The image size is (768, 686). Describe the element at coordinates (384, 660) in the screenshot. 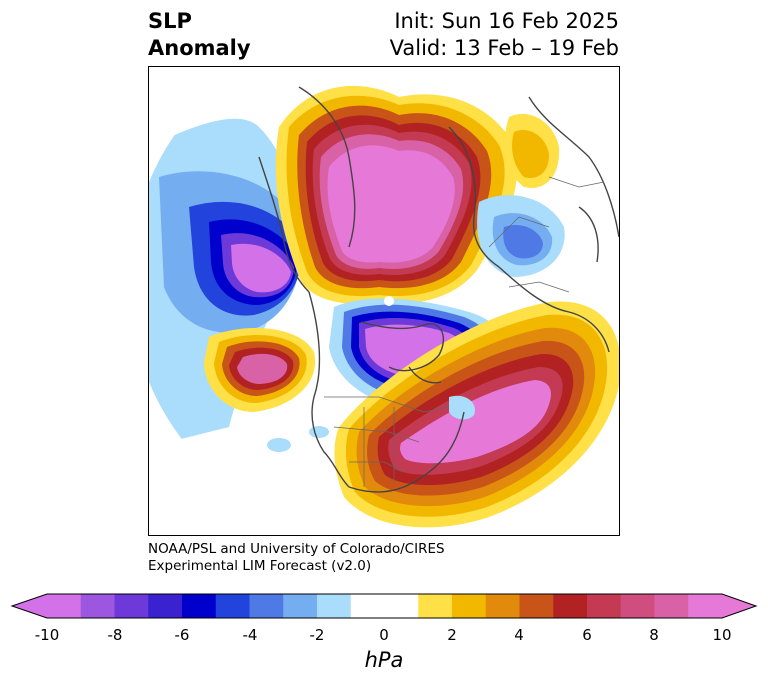

I see `colorbar-units: hPa` at that location.